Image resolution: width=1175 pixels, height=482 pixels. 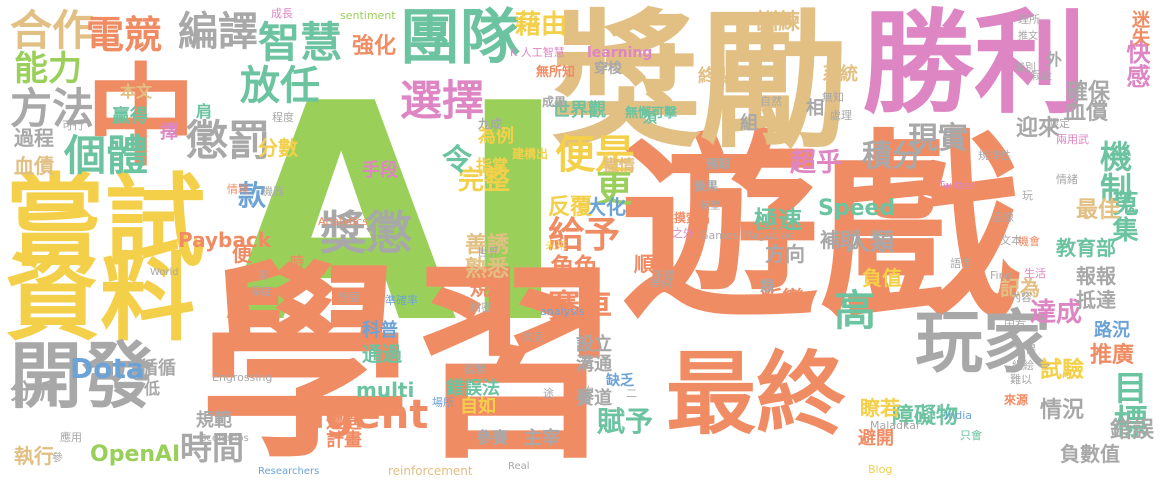 What do you see at coordinates (554, 102) in the screenshot?
I see `cloud-word: 成果` at bounding box center [554, 102].